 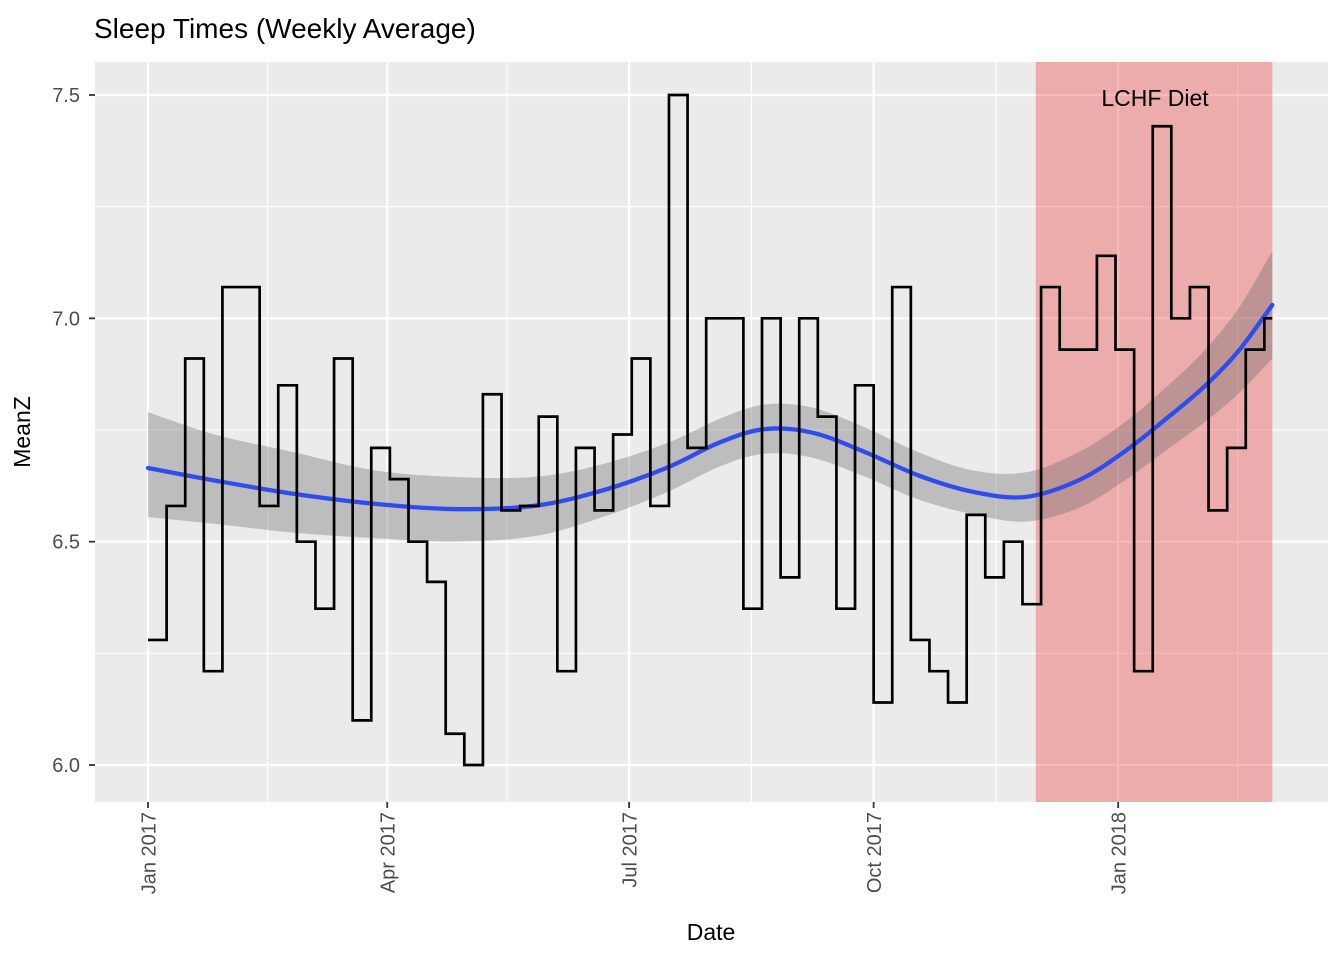 What do you see at coordinates (285, 28) in the screenshot?
I see `chart-title: Sleep Times (Weekly Average)` at bounding box center [285, 28].